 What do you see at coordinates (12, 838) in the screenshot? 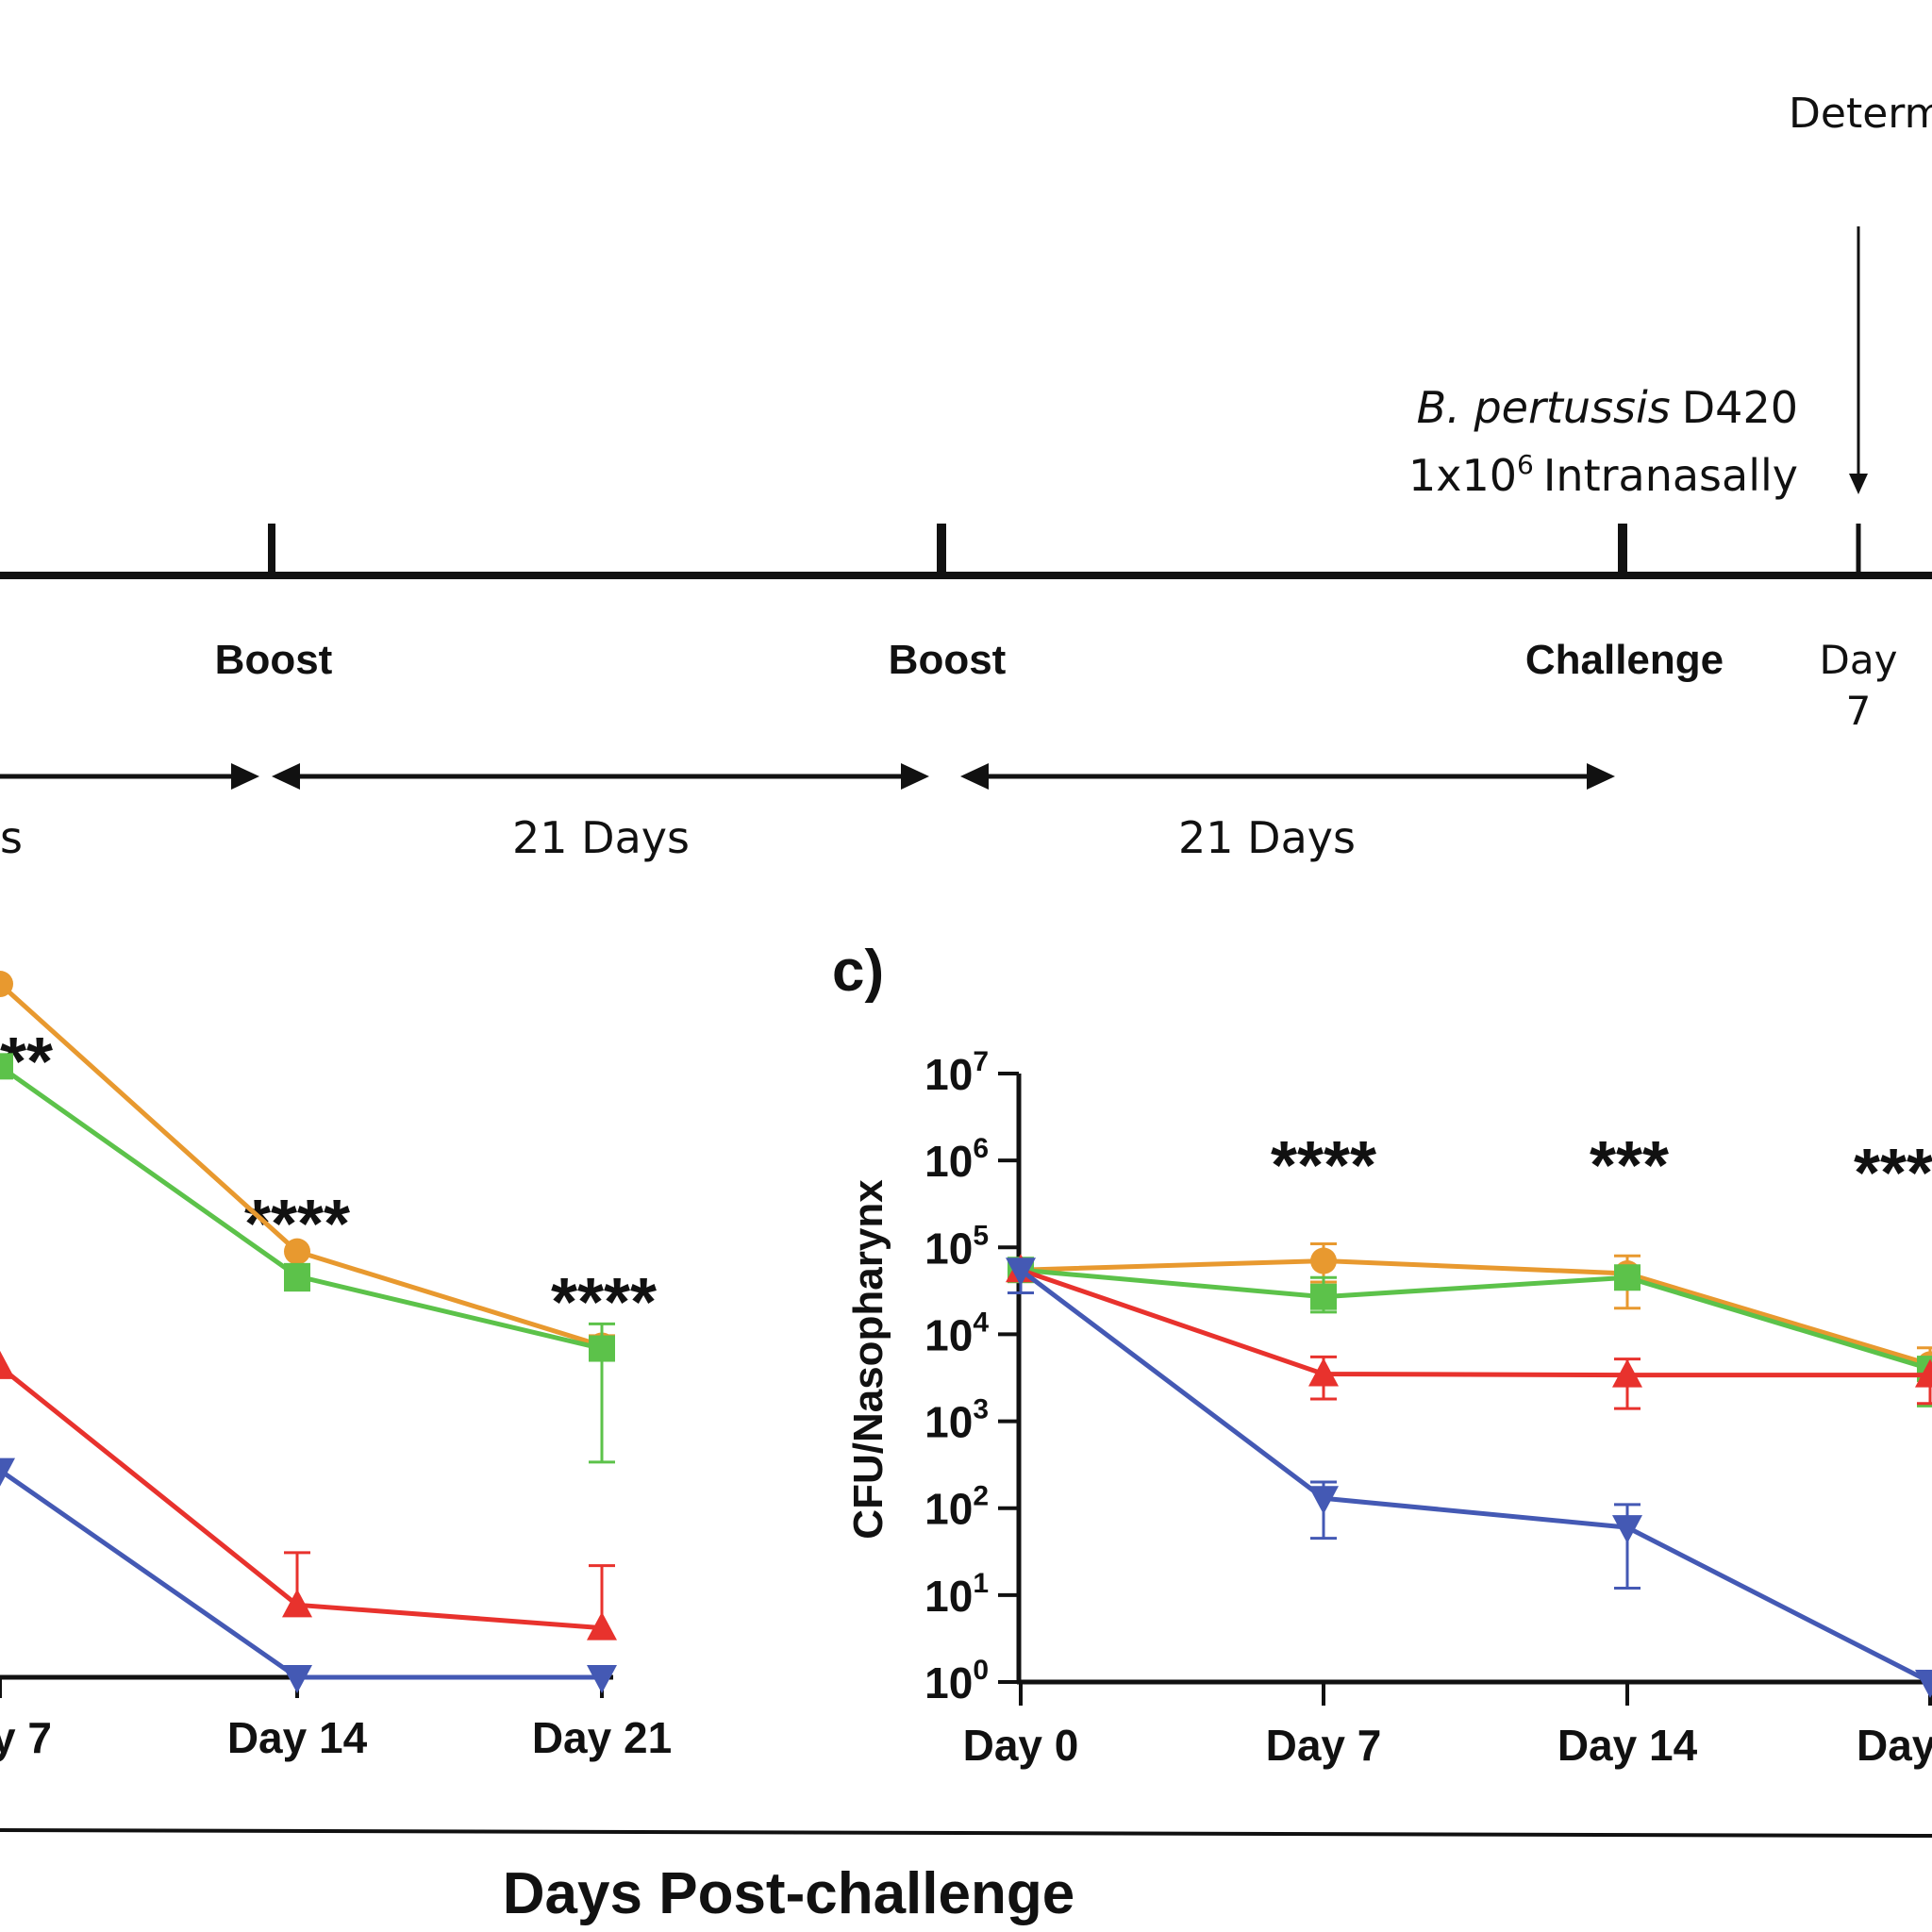
I see `interval-label-1: s` at bounding box center [12, 838].